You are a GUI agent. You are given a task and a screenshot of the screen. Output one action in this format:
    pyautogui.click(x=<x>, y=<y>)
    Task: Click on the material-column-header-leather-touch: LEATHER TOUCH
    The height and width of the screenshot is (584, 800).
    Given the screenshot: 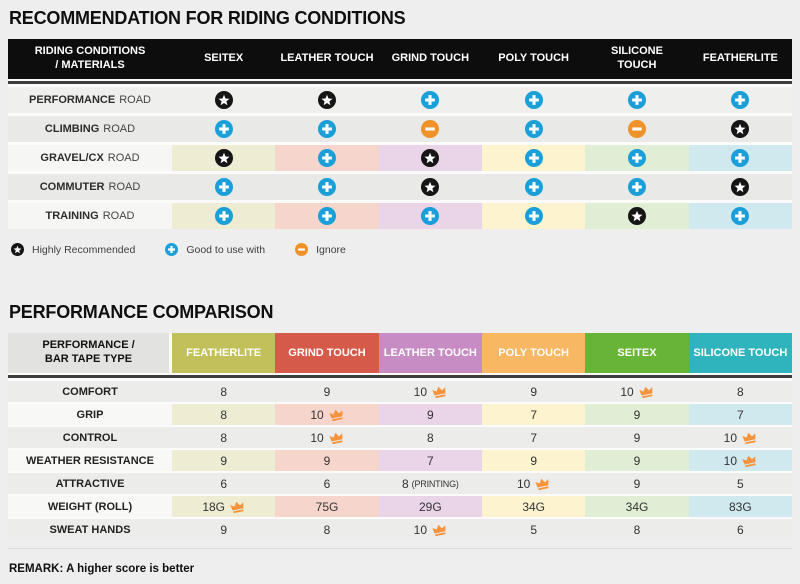 What is the action you would take?
    pyautogui.click(x=327, y=58)
    